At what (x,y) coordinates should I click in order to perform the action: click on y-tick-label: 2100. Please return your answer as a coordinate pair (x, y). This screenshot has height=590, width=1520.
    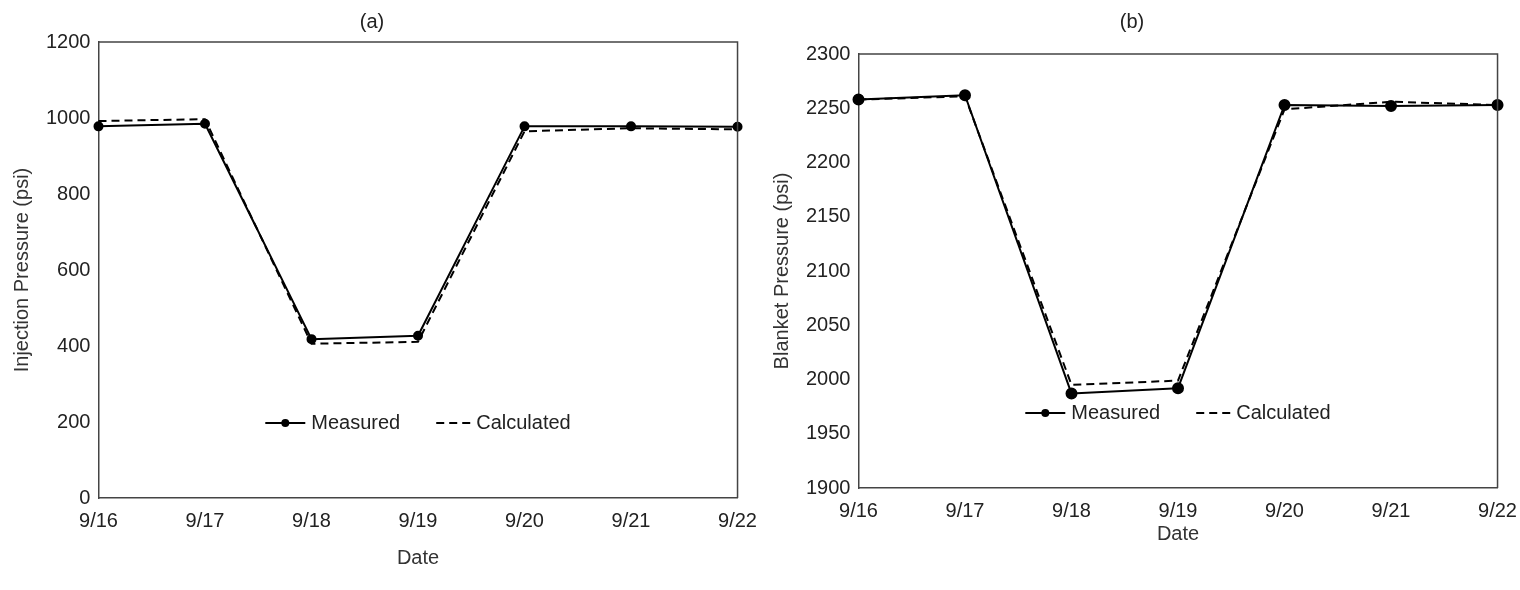
    Looking at the image, I should click on (828, 269).